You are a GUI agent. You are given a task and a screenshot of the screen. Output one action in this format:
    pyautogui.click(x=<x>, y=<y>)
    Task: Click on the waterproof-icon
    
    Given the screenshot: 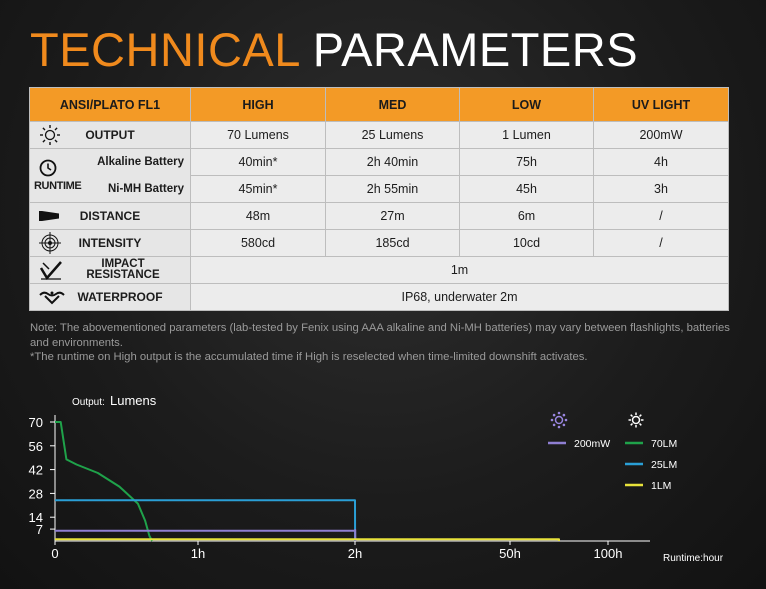 What is the action you would take?
    pyautogui.click(x=52, y=297)
    